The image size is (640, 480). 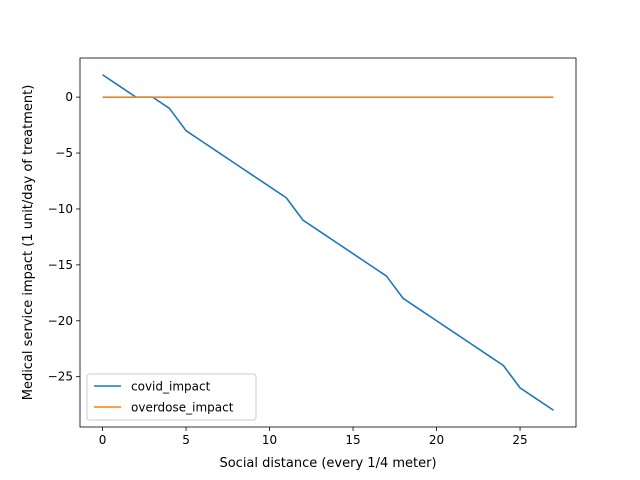 I want to click on legend-label: overdose_impact, so click(x=182, y=408).